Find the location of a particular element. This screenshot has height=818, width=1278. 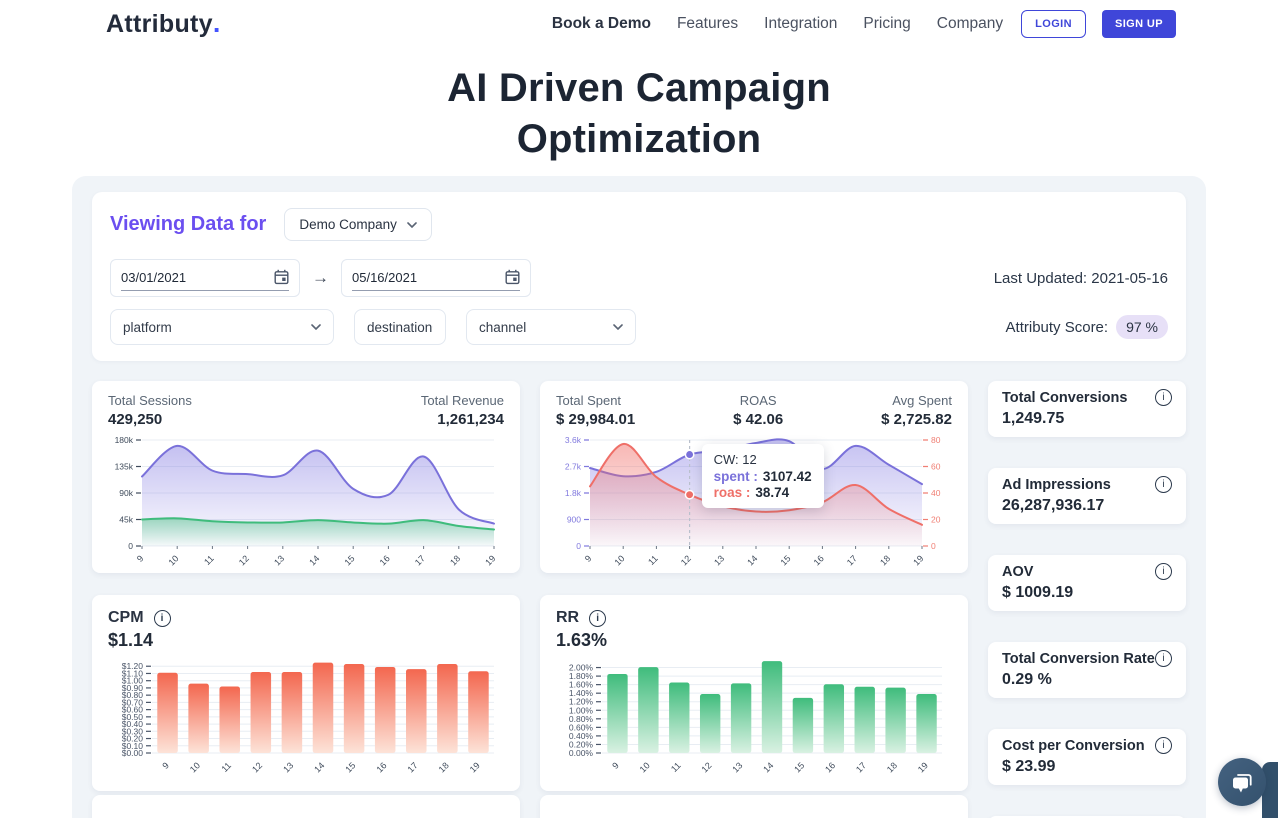

logo: Attributy. is located at coordinates (163, 23).